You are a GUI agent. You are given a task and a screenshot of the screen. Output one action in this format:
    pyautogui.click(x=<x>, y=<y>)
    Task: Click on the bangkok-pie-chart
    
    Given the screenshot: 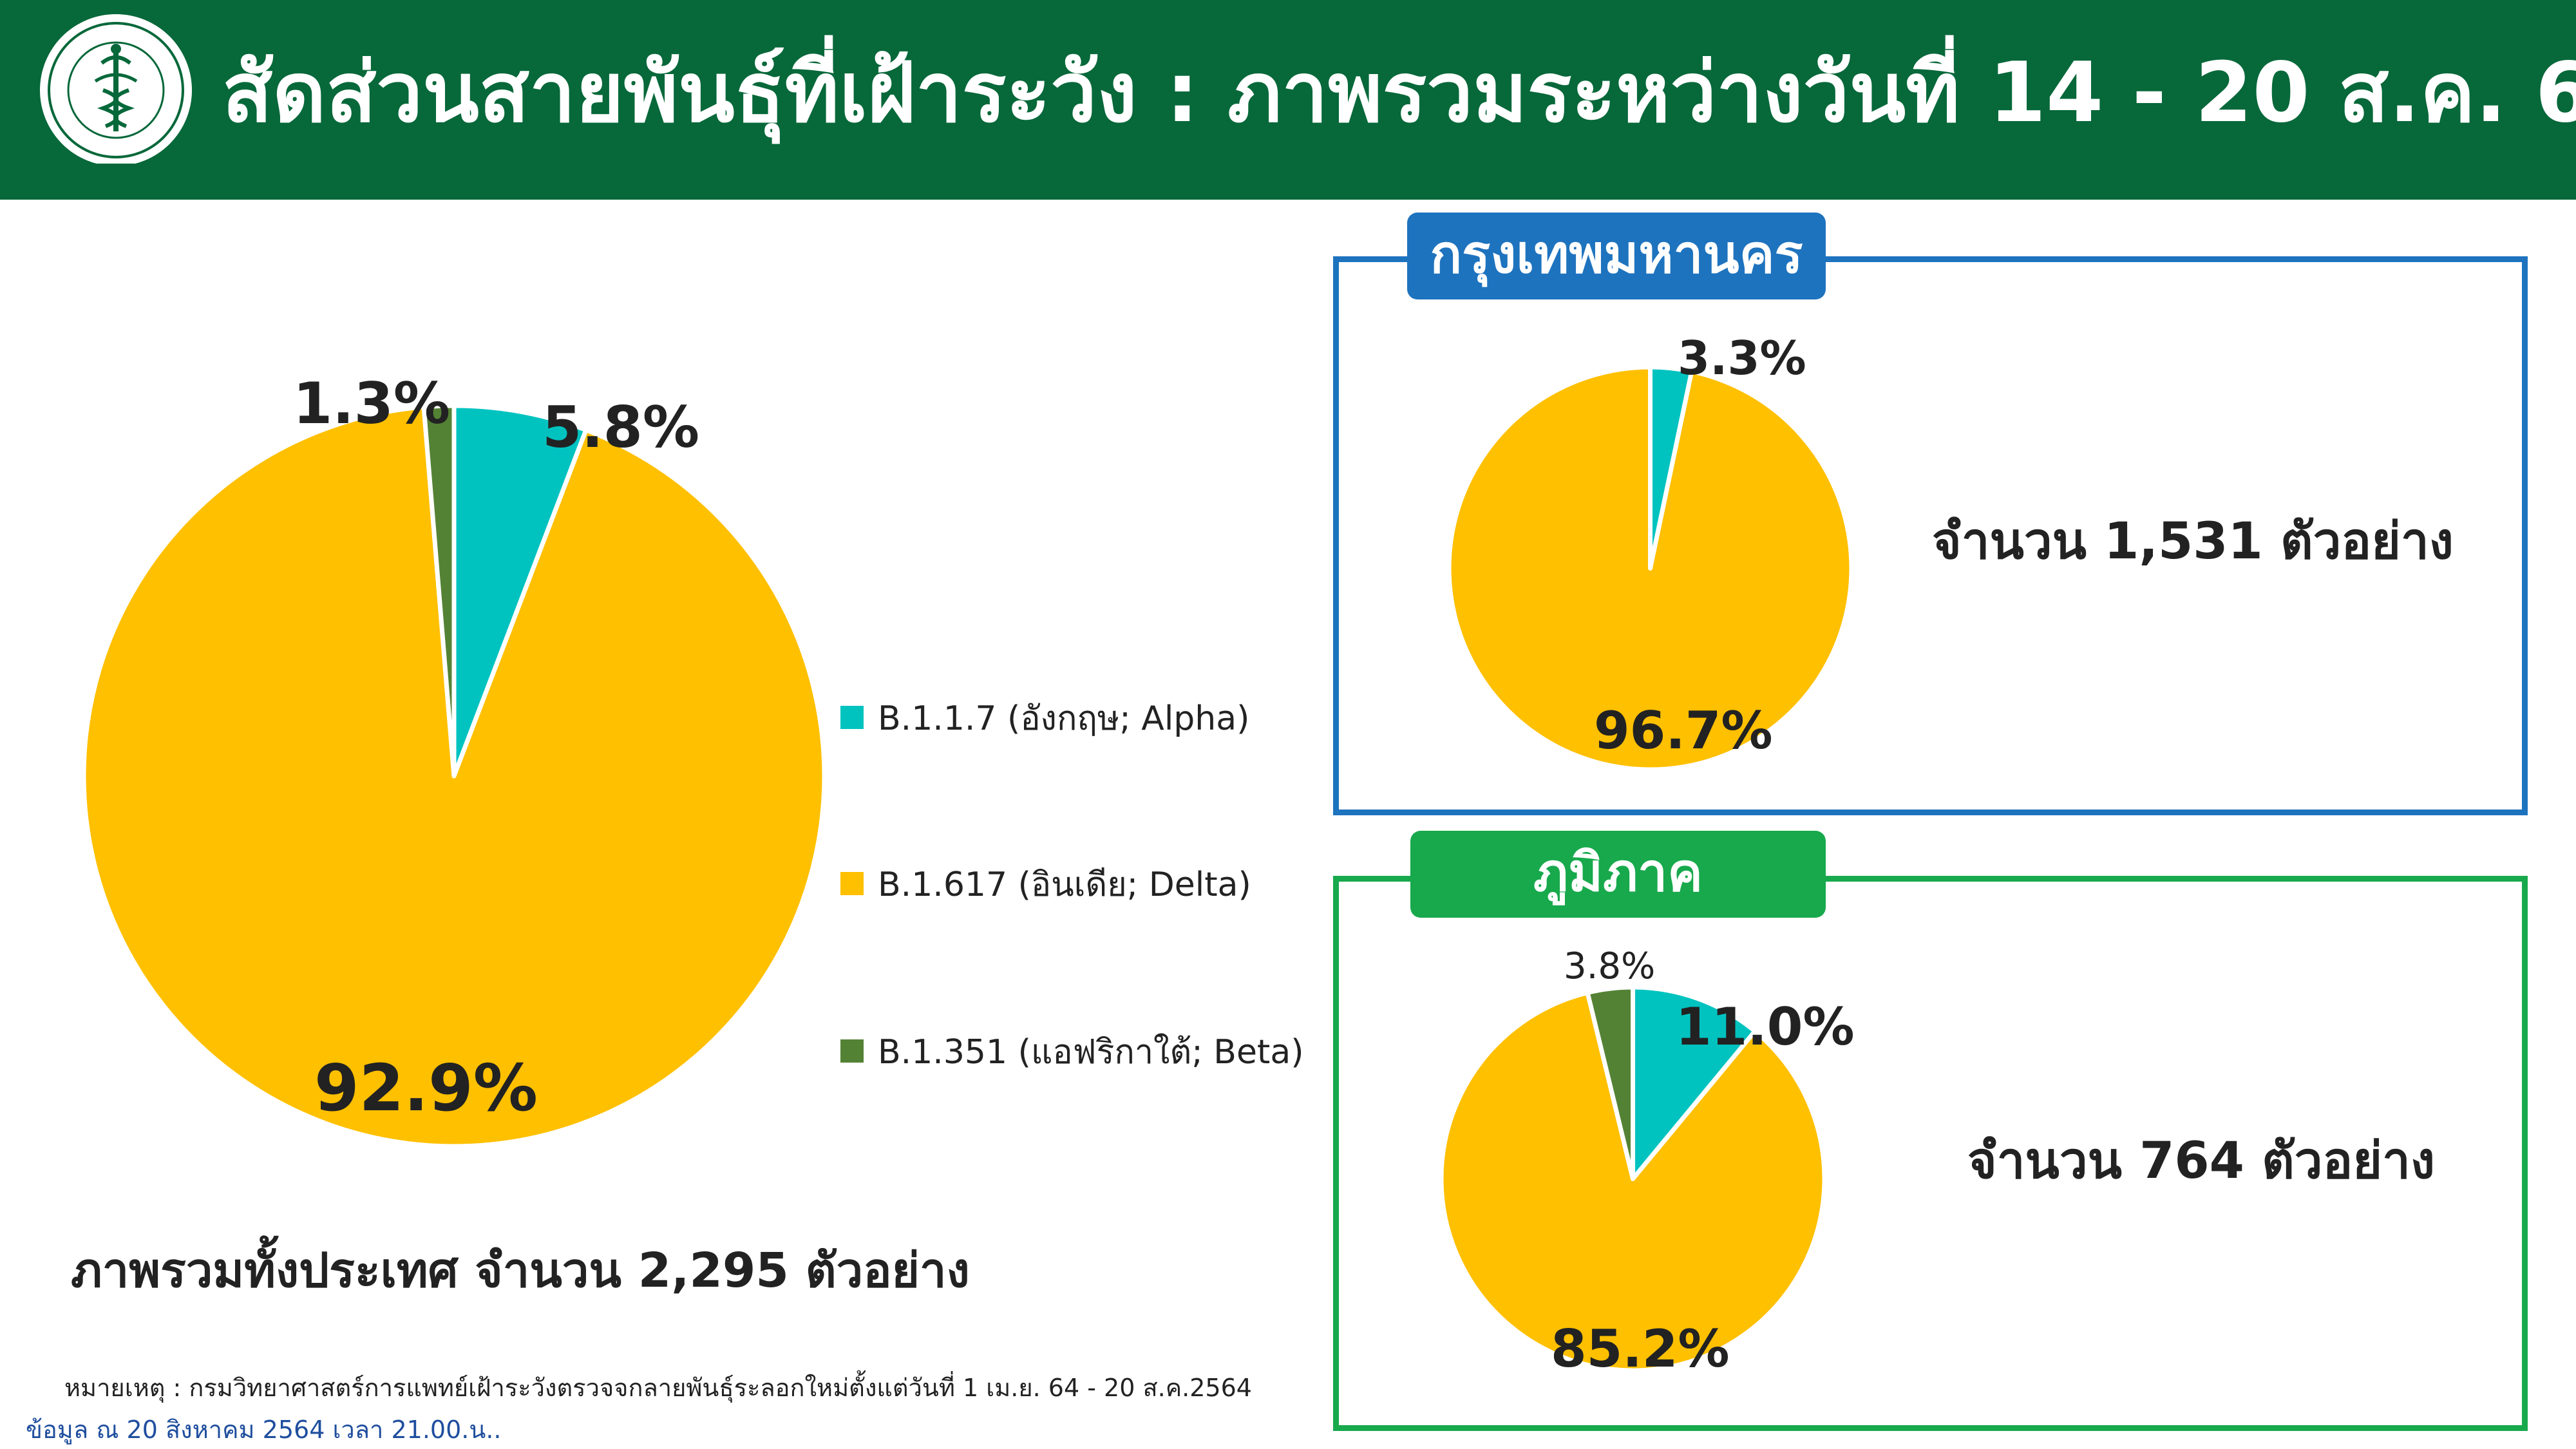 What is the action you would take?
    pyautogui.click(x=1650, y=569)
    